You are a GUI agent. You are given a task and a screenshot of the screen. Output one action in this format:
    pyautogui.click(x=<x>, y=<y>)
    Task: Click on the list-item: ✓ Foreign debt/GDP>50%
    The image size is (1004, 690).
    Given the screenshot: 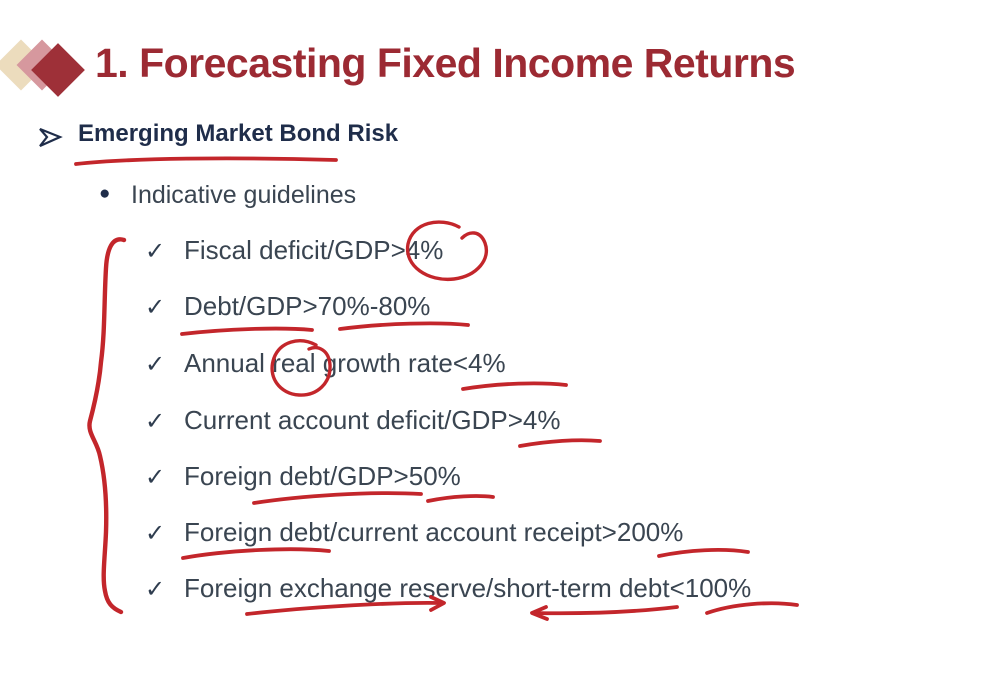 What is the action you would take?
    pyautogui.click(x=303, y=477)
    